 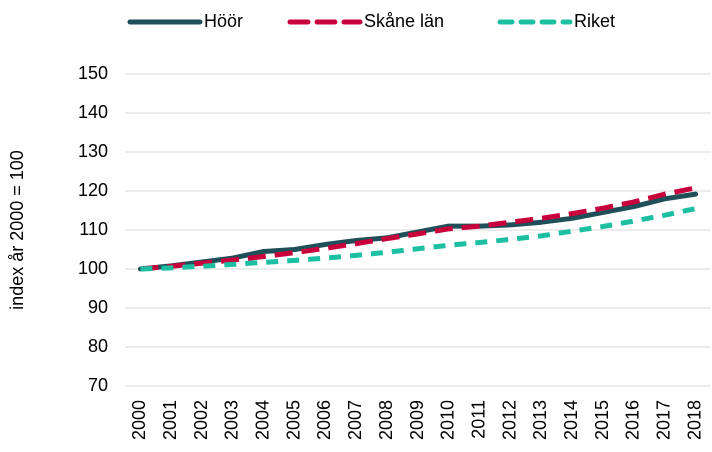 I want to click on x-tick-label: 2016, so click(x=633, y=420).